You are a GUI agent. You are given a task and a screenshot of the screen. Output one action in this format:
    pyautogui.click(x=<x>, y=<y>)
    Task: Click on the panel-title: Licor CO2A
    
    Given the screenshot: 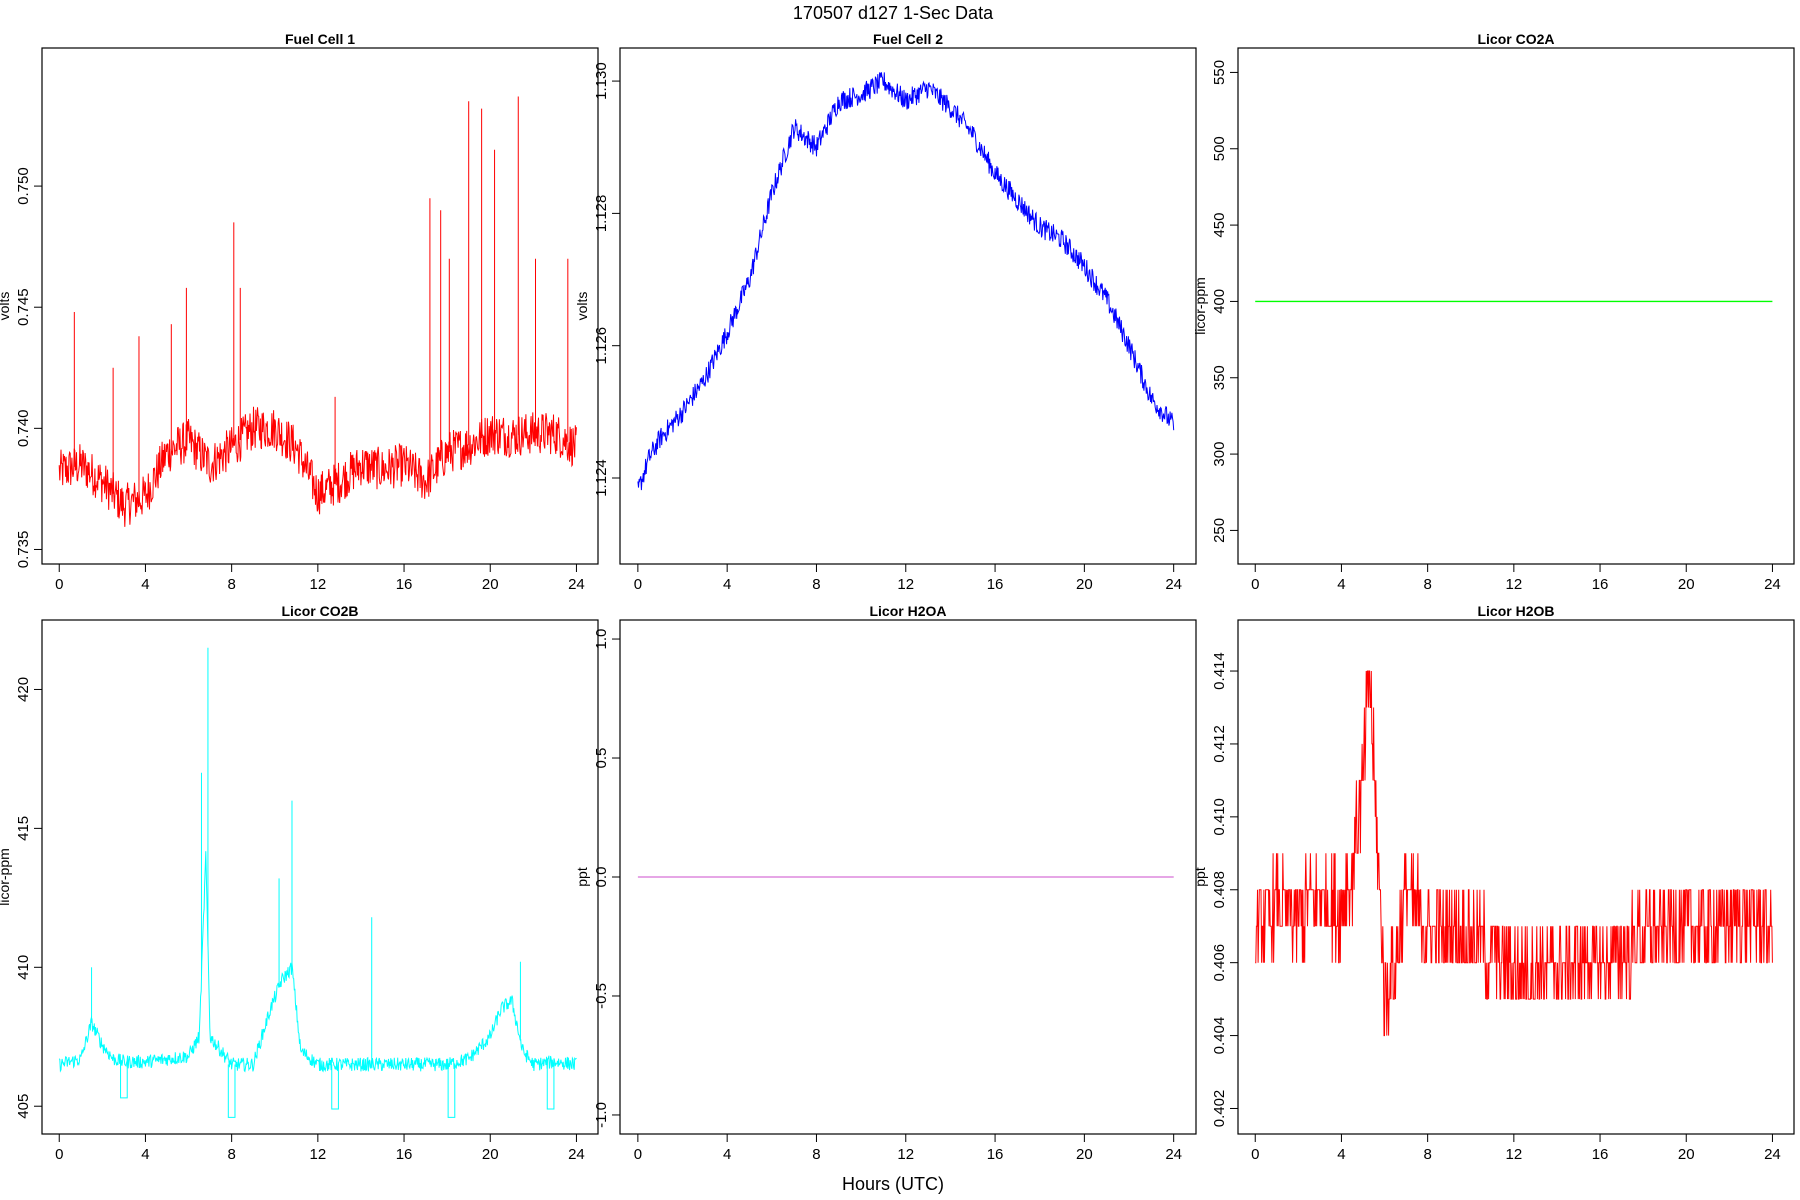 What is the action you would take?
    pyautogui.click(x=1515, y=39)
    